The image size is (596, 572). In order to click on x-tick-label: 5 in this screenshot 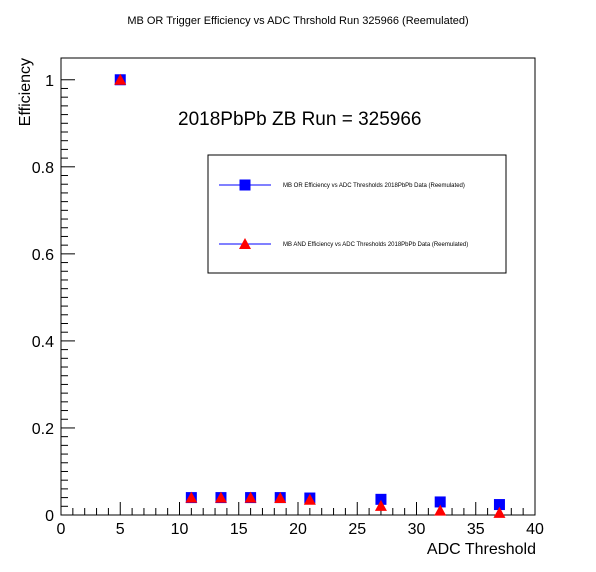, I will do `click(120, 529)`.